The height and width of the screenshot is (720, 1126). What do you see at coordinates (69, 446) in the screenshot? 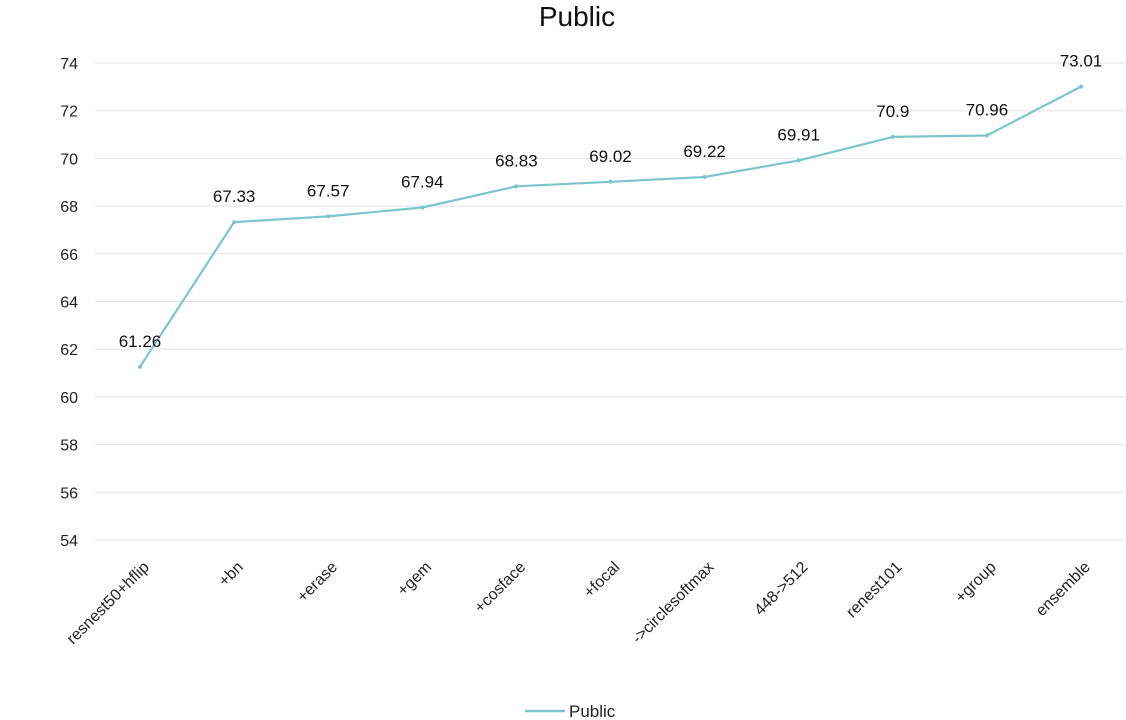
I see `y-tick-label: 58` at bounding box center [69, 446].